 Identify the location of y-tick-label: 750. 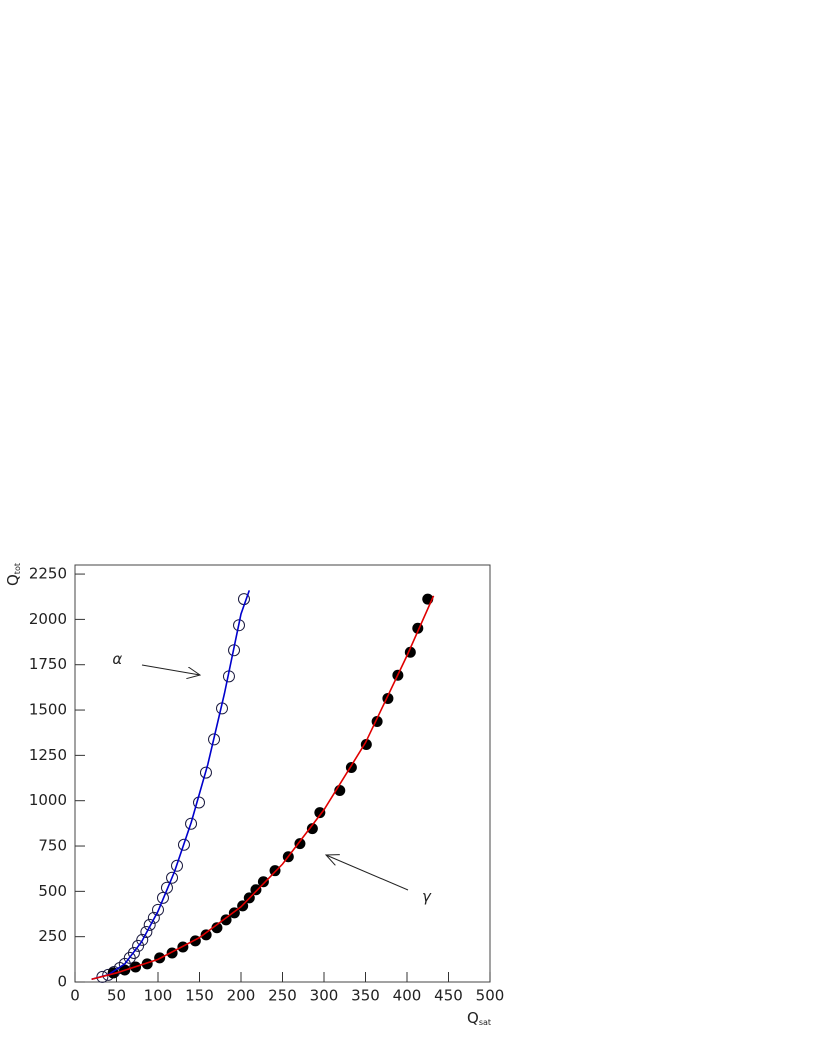
(52, 846).